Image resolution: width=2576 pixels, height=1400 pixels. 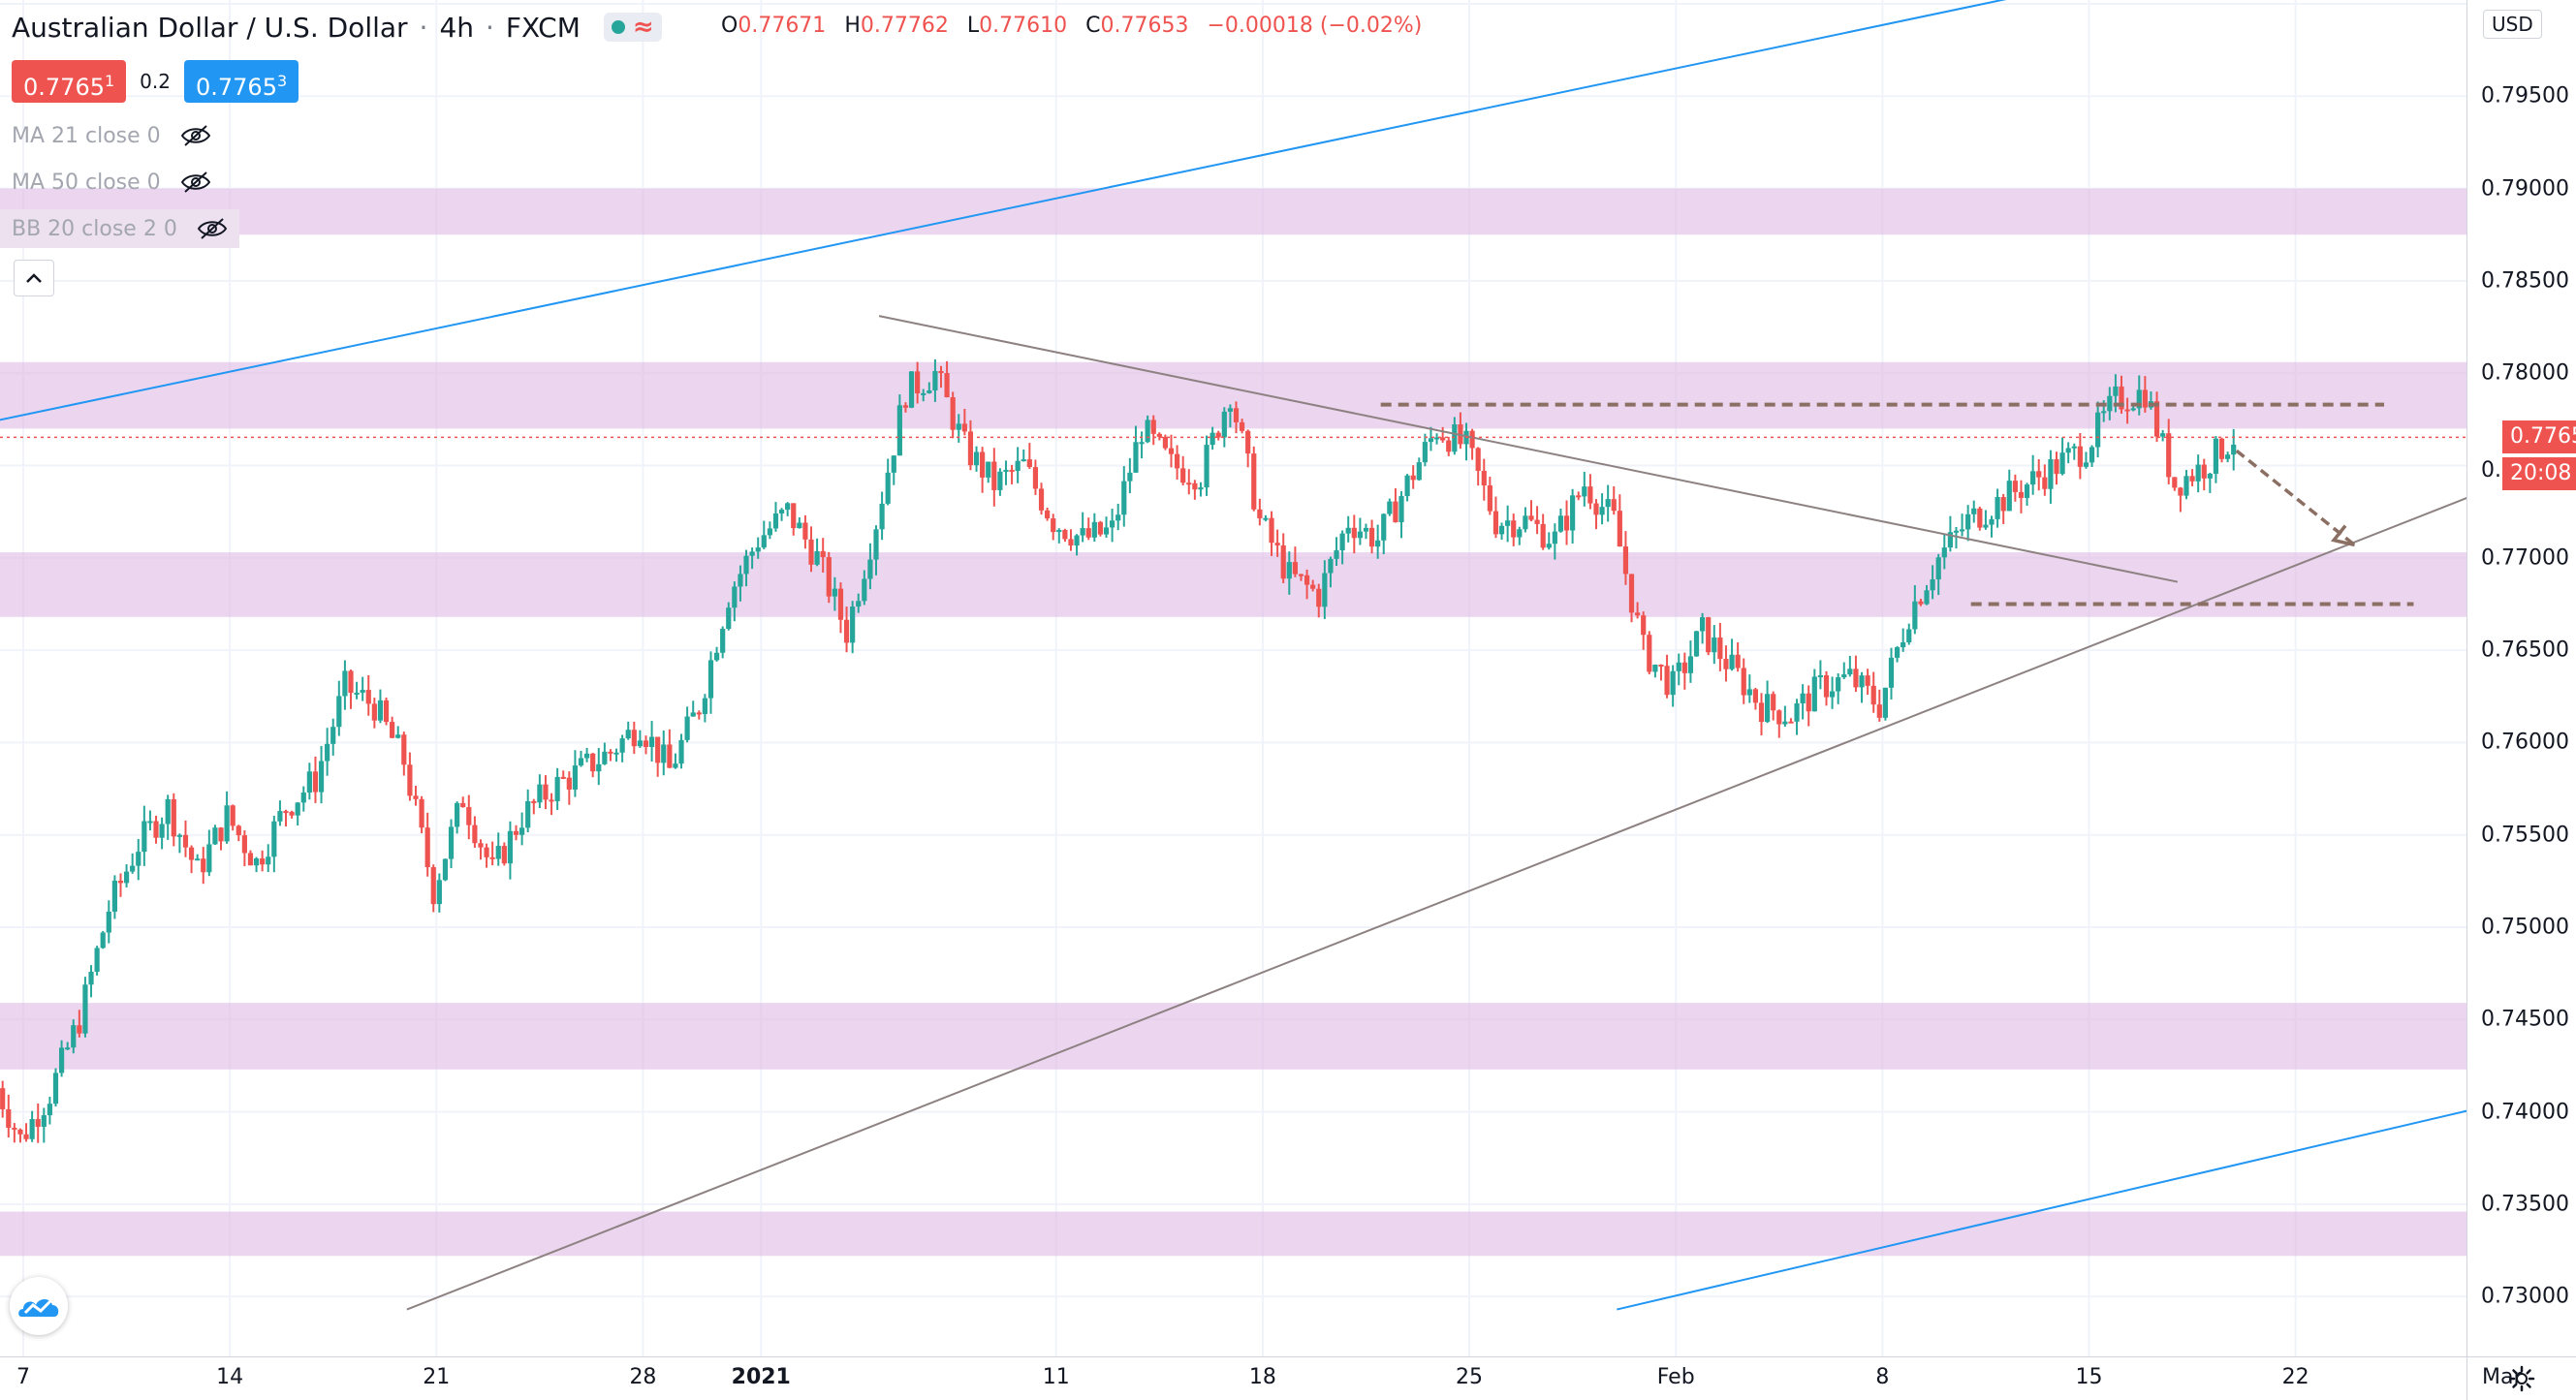 I want to click on open-value: 0.77671, so click(x=782, y=26).